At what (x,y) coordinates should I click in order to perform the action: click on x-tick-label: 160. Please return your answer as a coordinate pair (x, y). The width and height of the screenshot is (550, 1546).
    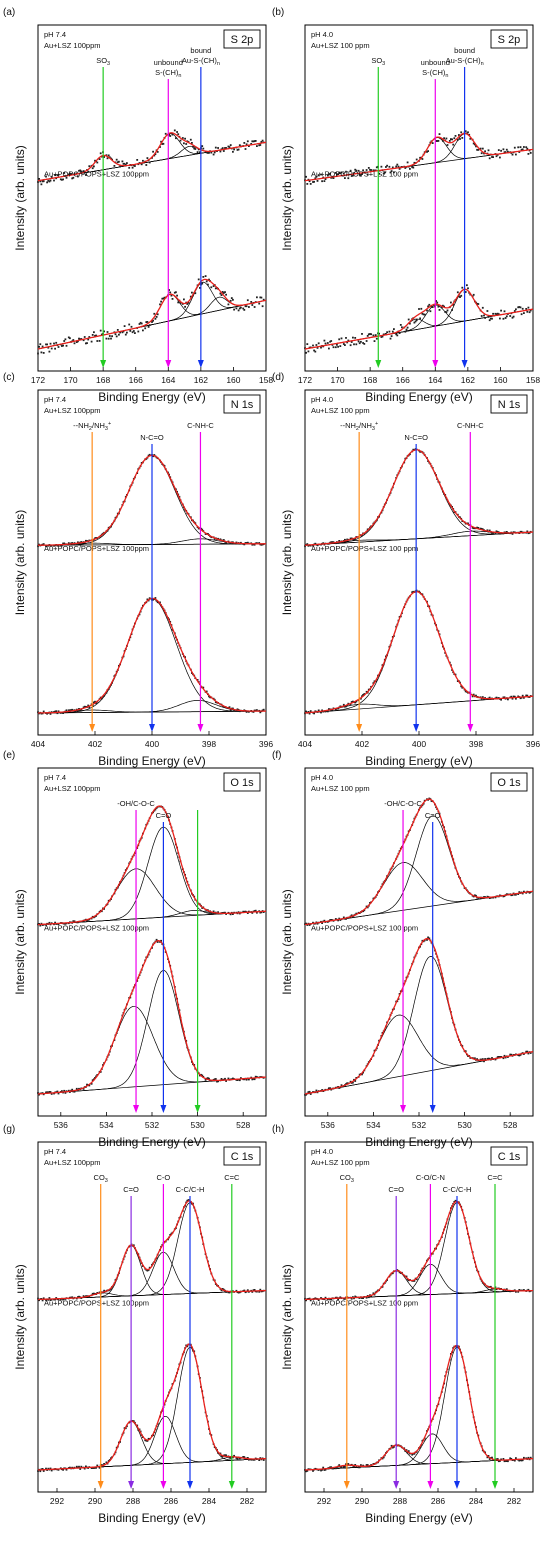
    Looking at the image, I should click on (500, 380).